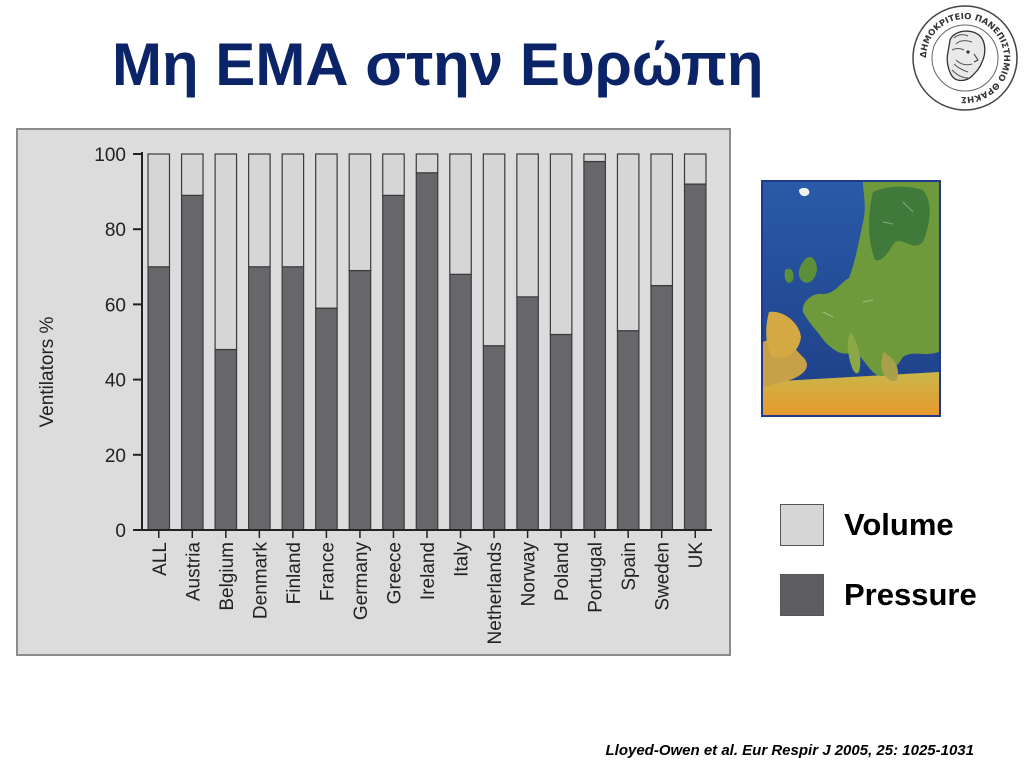  I want to click on bar-volume-germany, so click(360, 212).